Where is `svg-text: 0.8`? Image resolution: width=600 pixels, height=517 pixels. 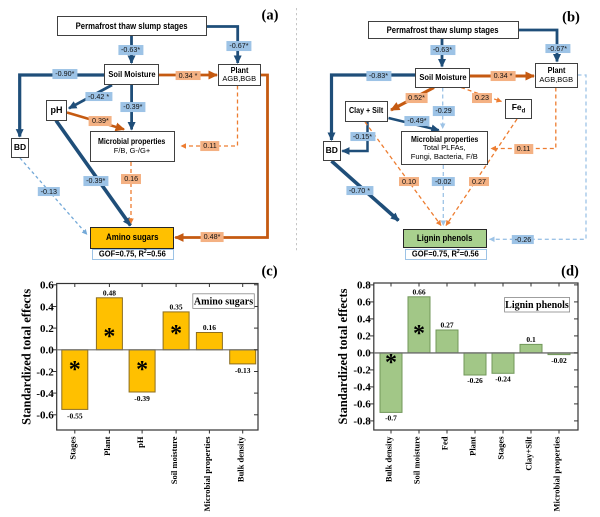 svg-text: 0.8 is located at coordinates (364, 286).